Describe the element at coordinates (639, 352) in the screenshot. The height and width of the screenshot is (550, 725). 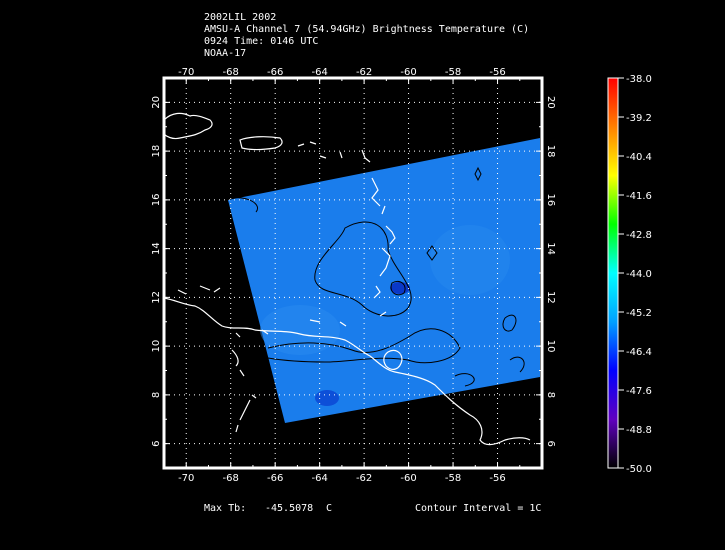
I see `colorbar-label: -46.4` at that location.